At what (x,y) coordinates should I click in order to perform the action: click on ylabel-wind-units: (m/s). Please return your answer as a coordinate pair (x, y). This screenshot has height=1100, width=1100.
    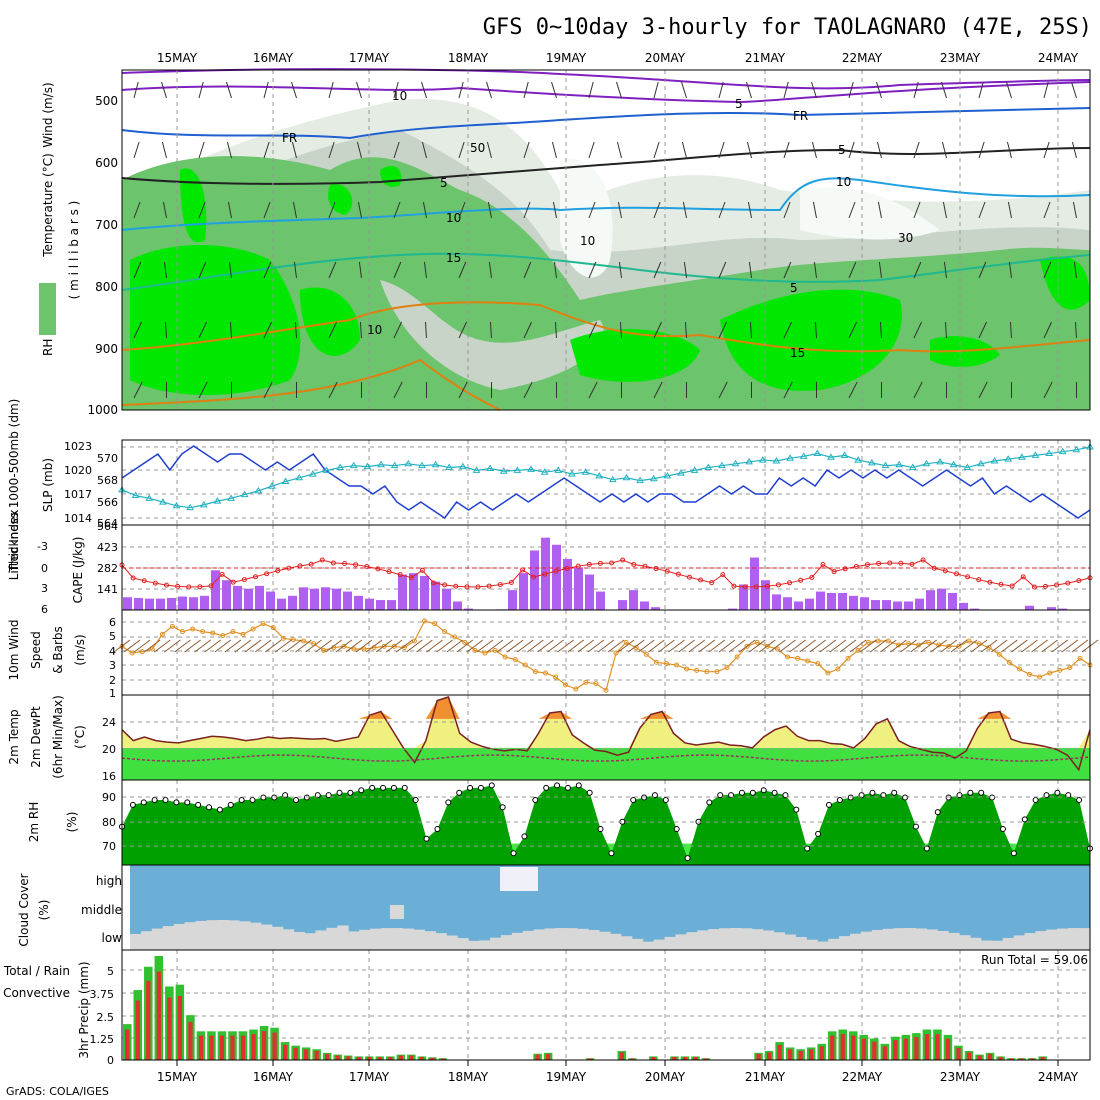
    Looking at the image, I should click on (80, 649).